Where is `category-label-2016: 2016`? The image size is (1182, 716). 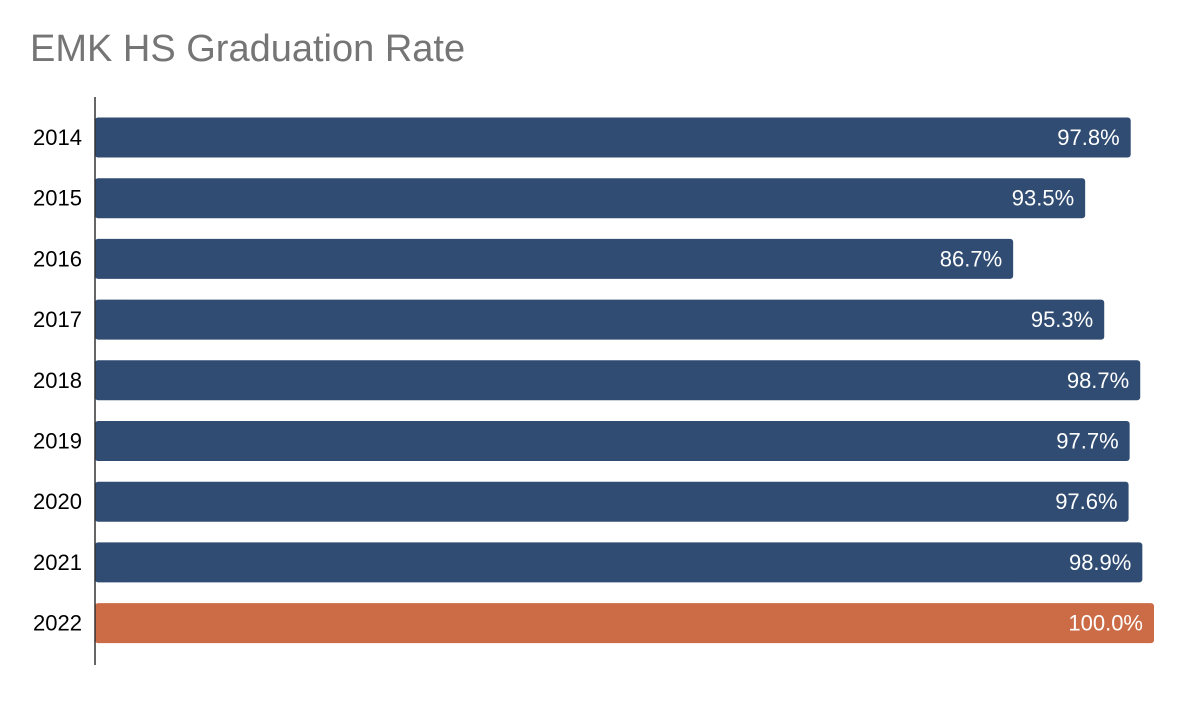 category-label-2016: 2016 is located at coordinates (57, 258).